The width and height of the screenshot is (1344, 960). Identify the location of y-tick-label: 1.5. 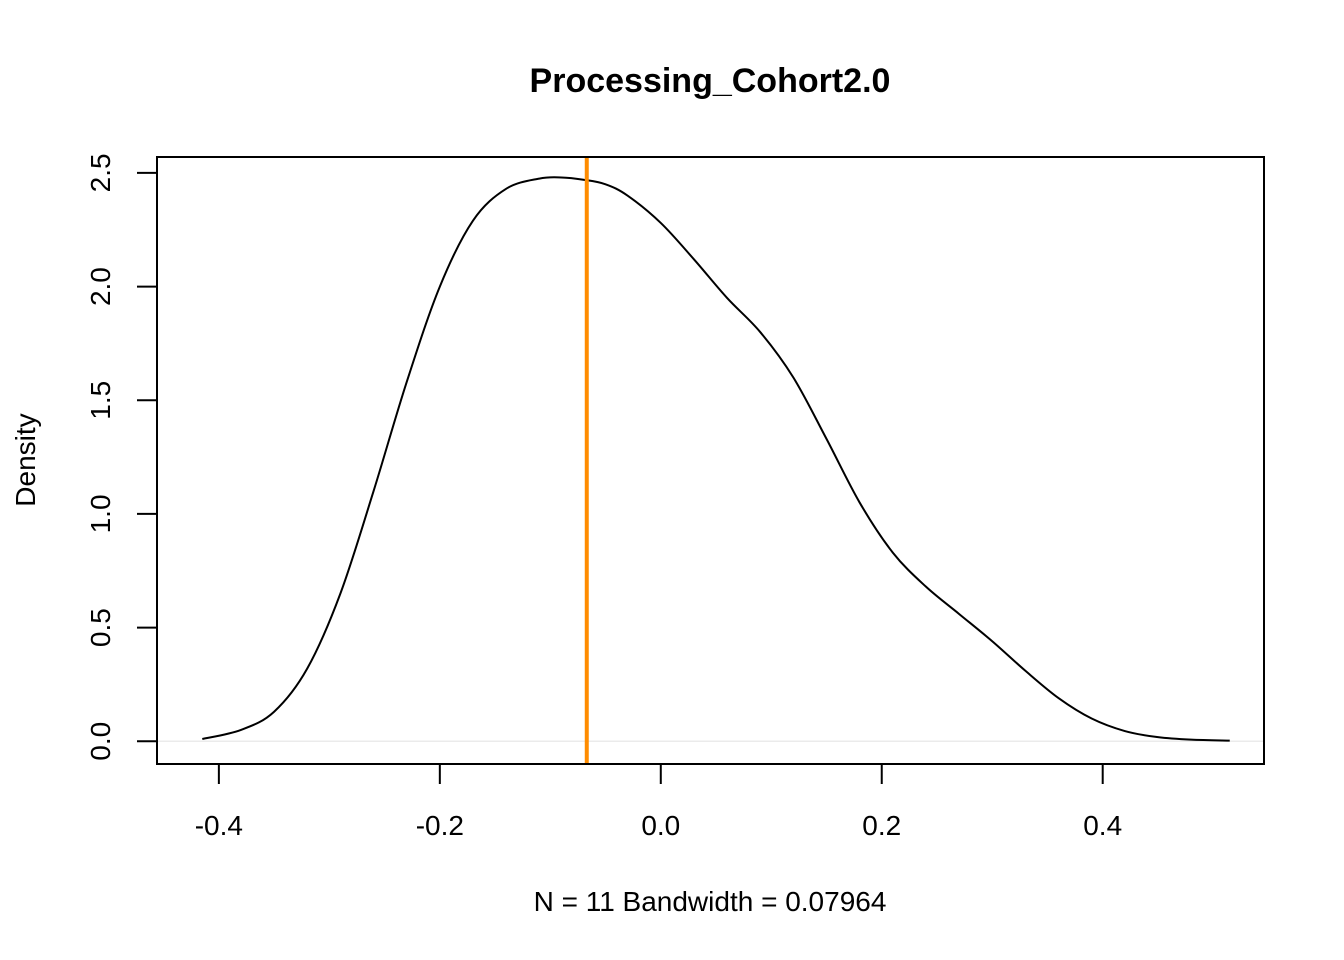
(100, 400).